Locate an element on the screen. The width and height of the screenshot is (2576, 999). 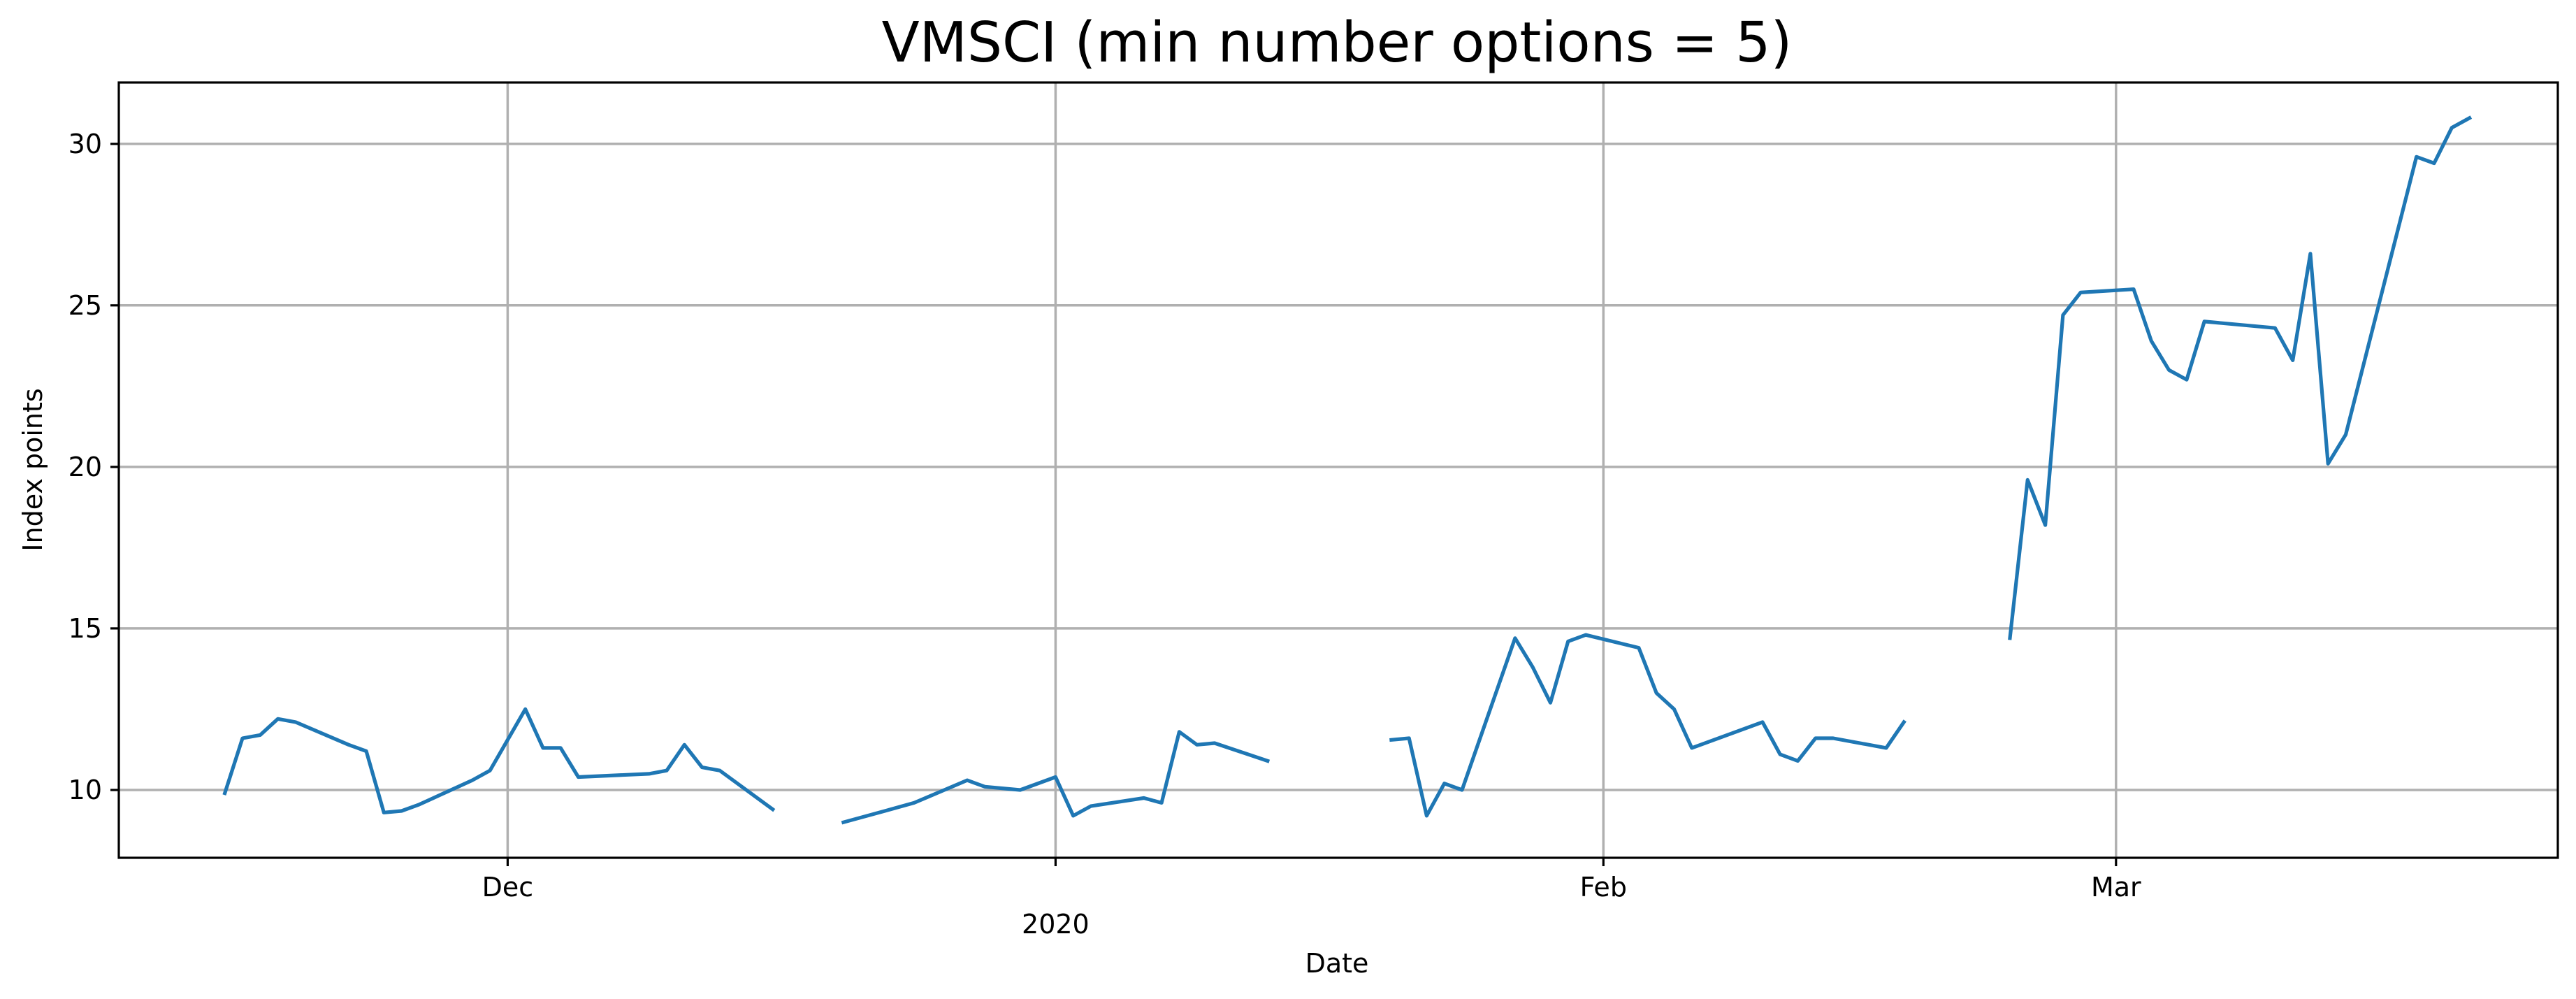
y-tick-label: 15 is located at coordinates (85, 628).